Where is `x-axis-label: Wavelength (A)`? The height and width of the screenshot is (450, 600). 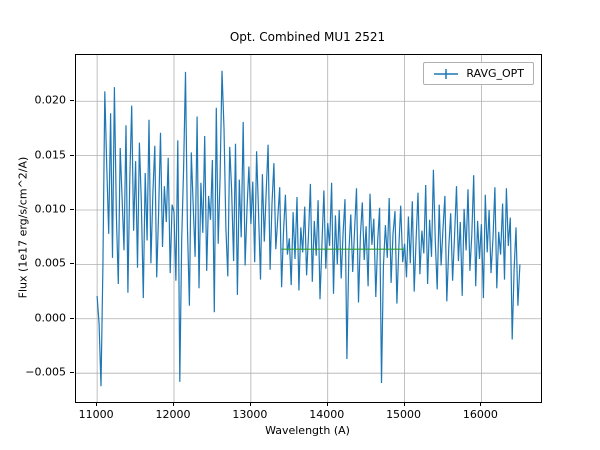 x-axis-label: Wavelength (A) is located at coordinates (307, 430).